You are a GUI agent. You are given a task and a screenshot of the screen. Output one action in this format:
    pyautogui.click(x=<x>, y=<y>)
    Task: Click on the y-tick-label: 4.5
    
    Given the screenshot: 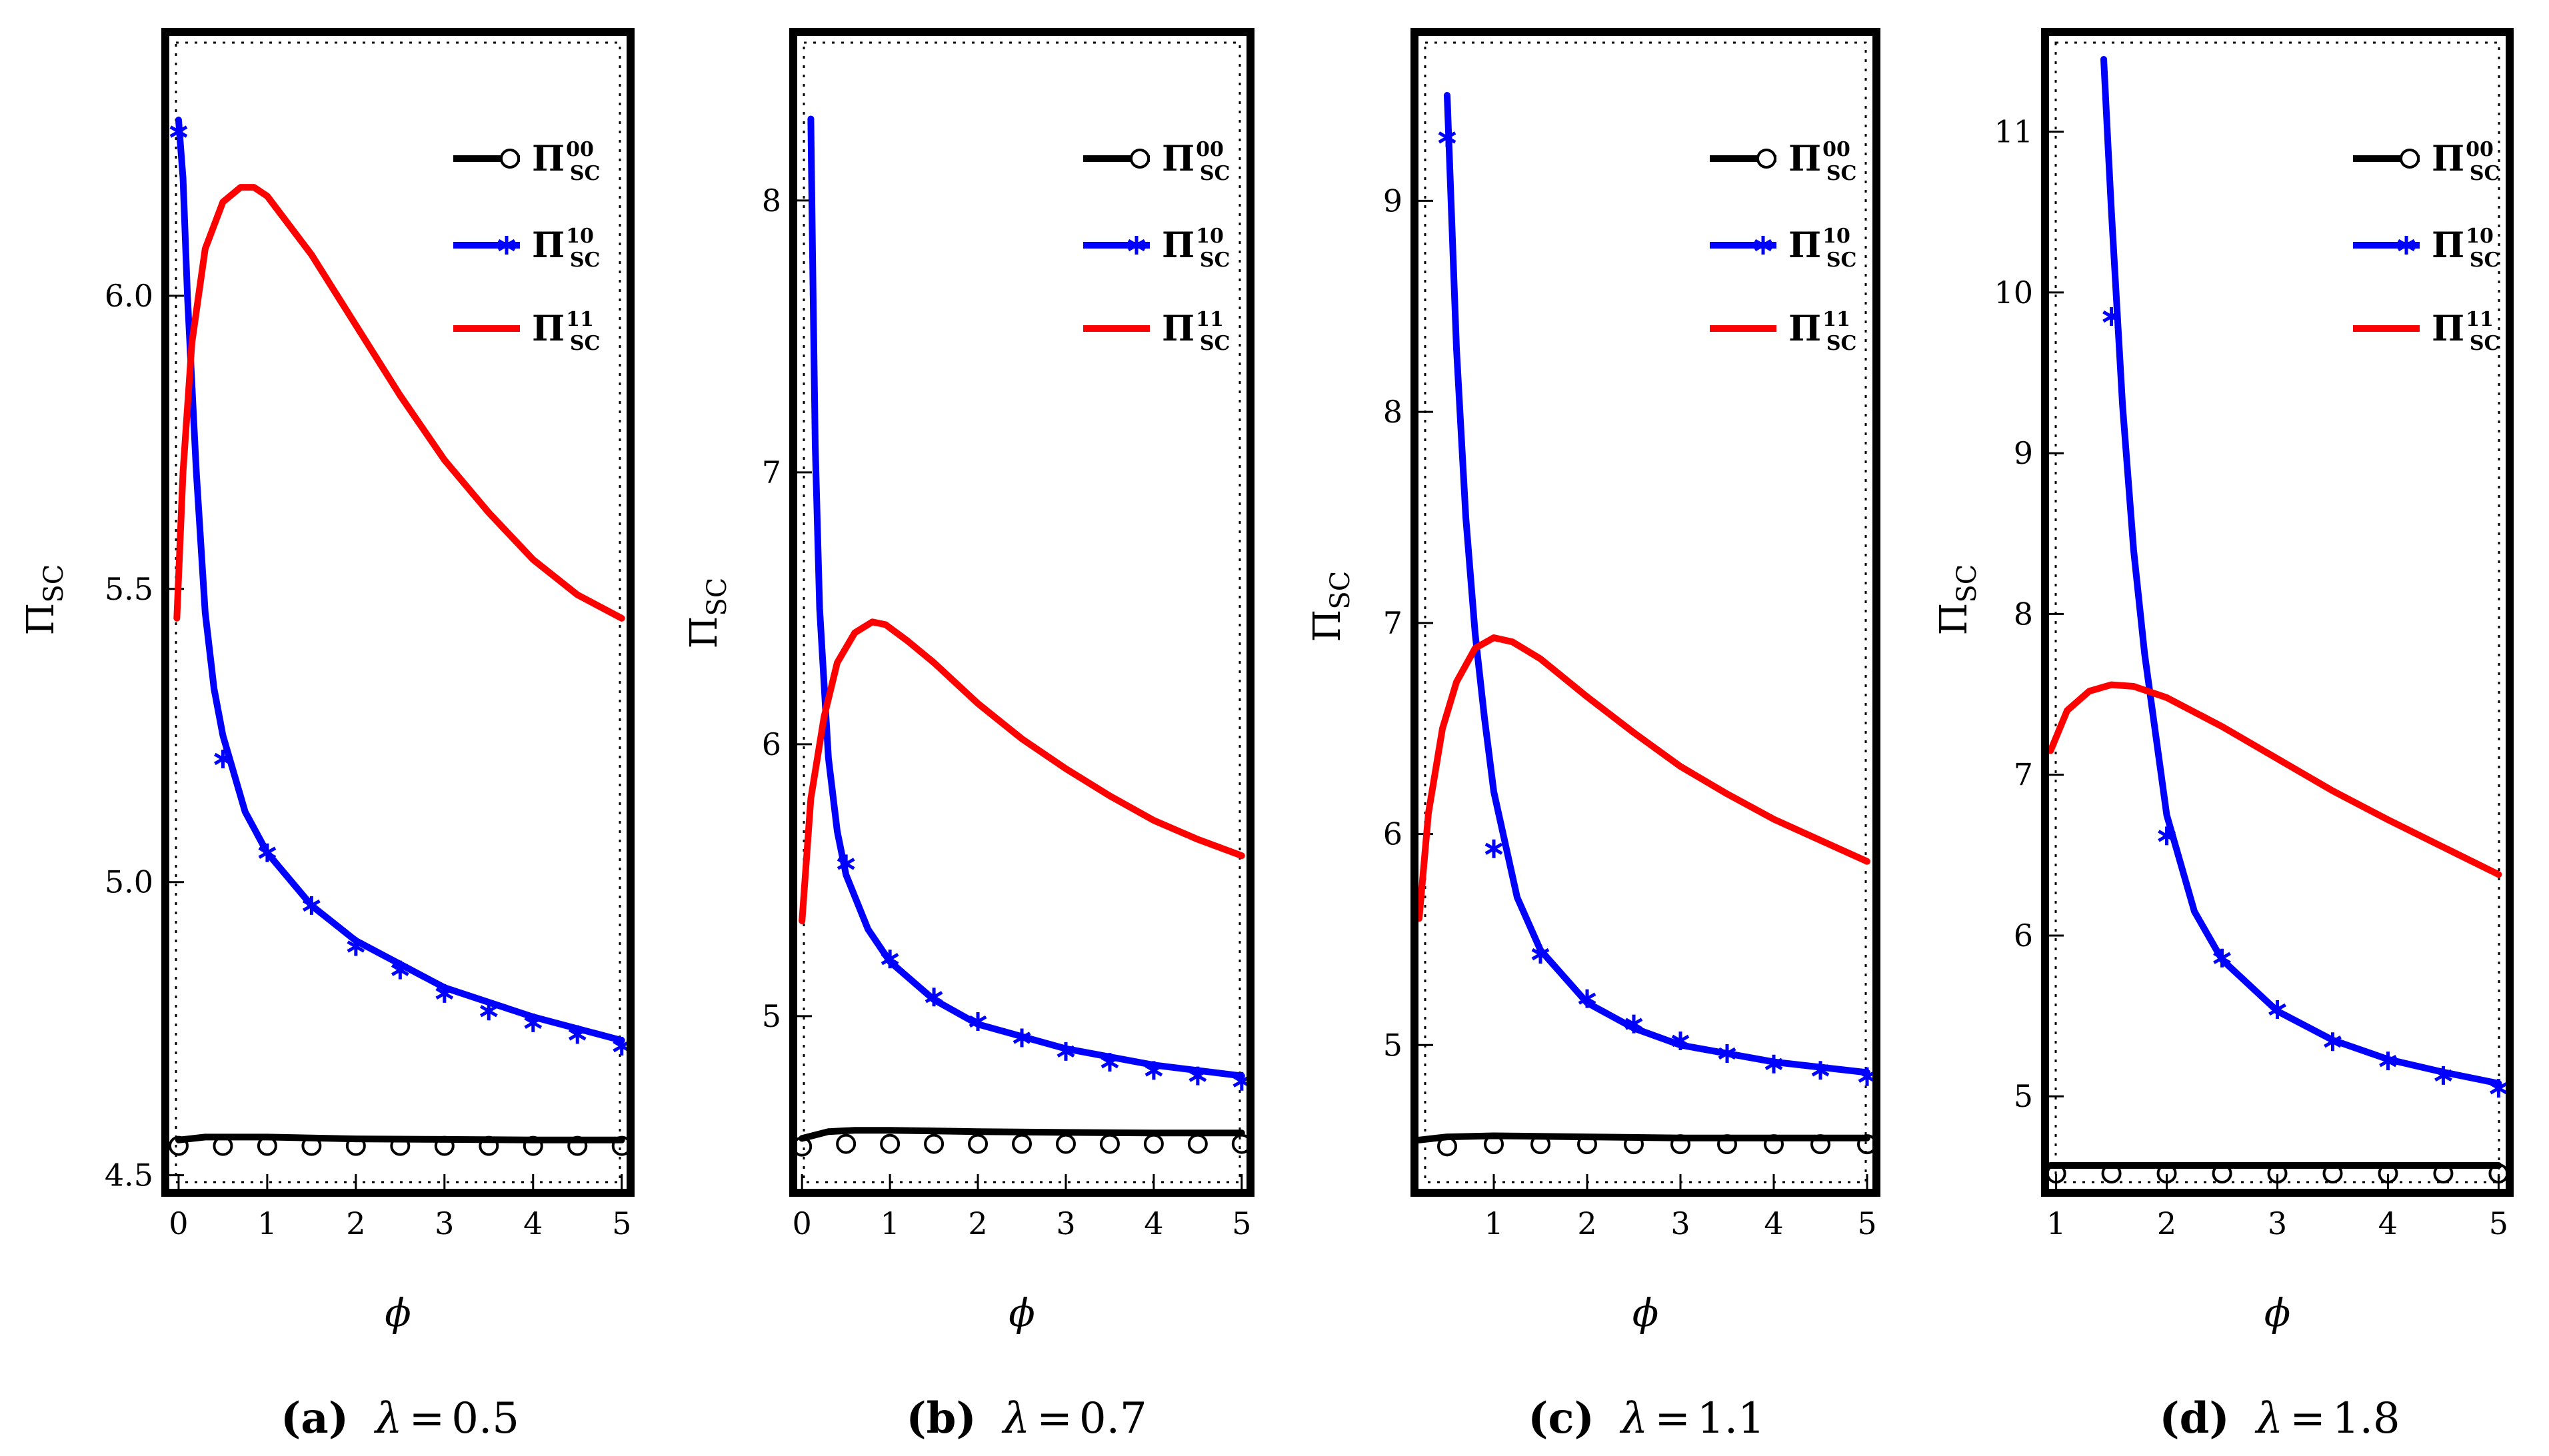 What is the action you would take?
    pyautogui.click(x=129, y=1175)
    